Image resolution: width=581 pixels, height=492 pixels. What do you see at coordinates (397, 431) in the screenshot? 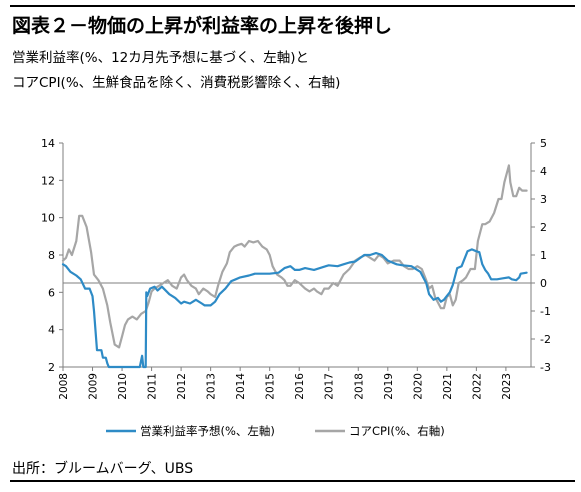
I see `legend-label: コアCPI(%、右軸)` at bounding box center [397, 431].